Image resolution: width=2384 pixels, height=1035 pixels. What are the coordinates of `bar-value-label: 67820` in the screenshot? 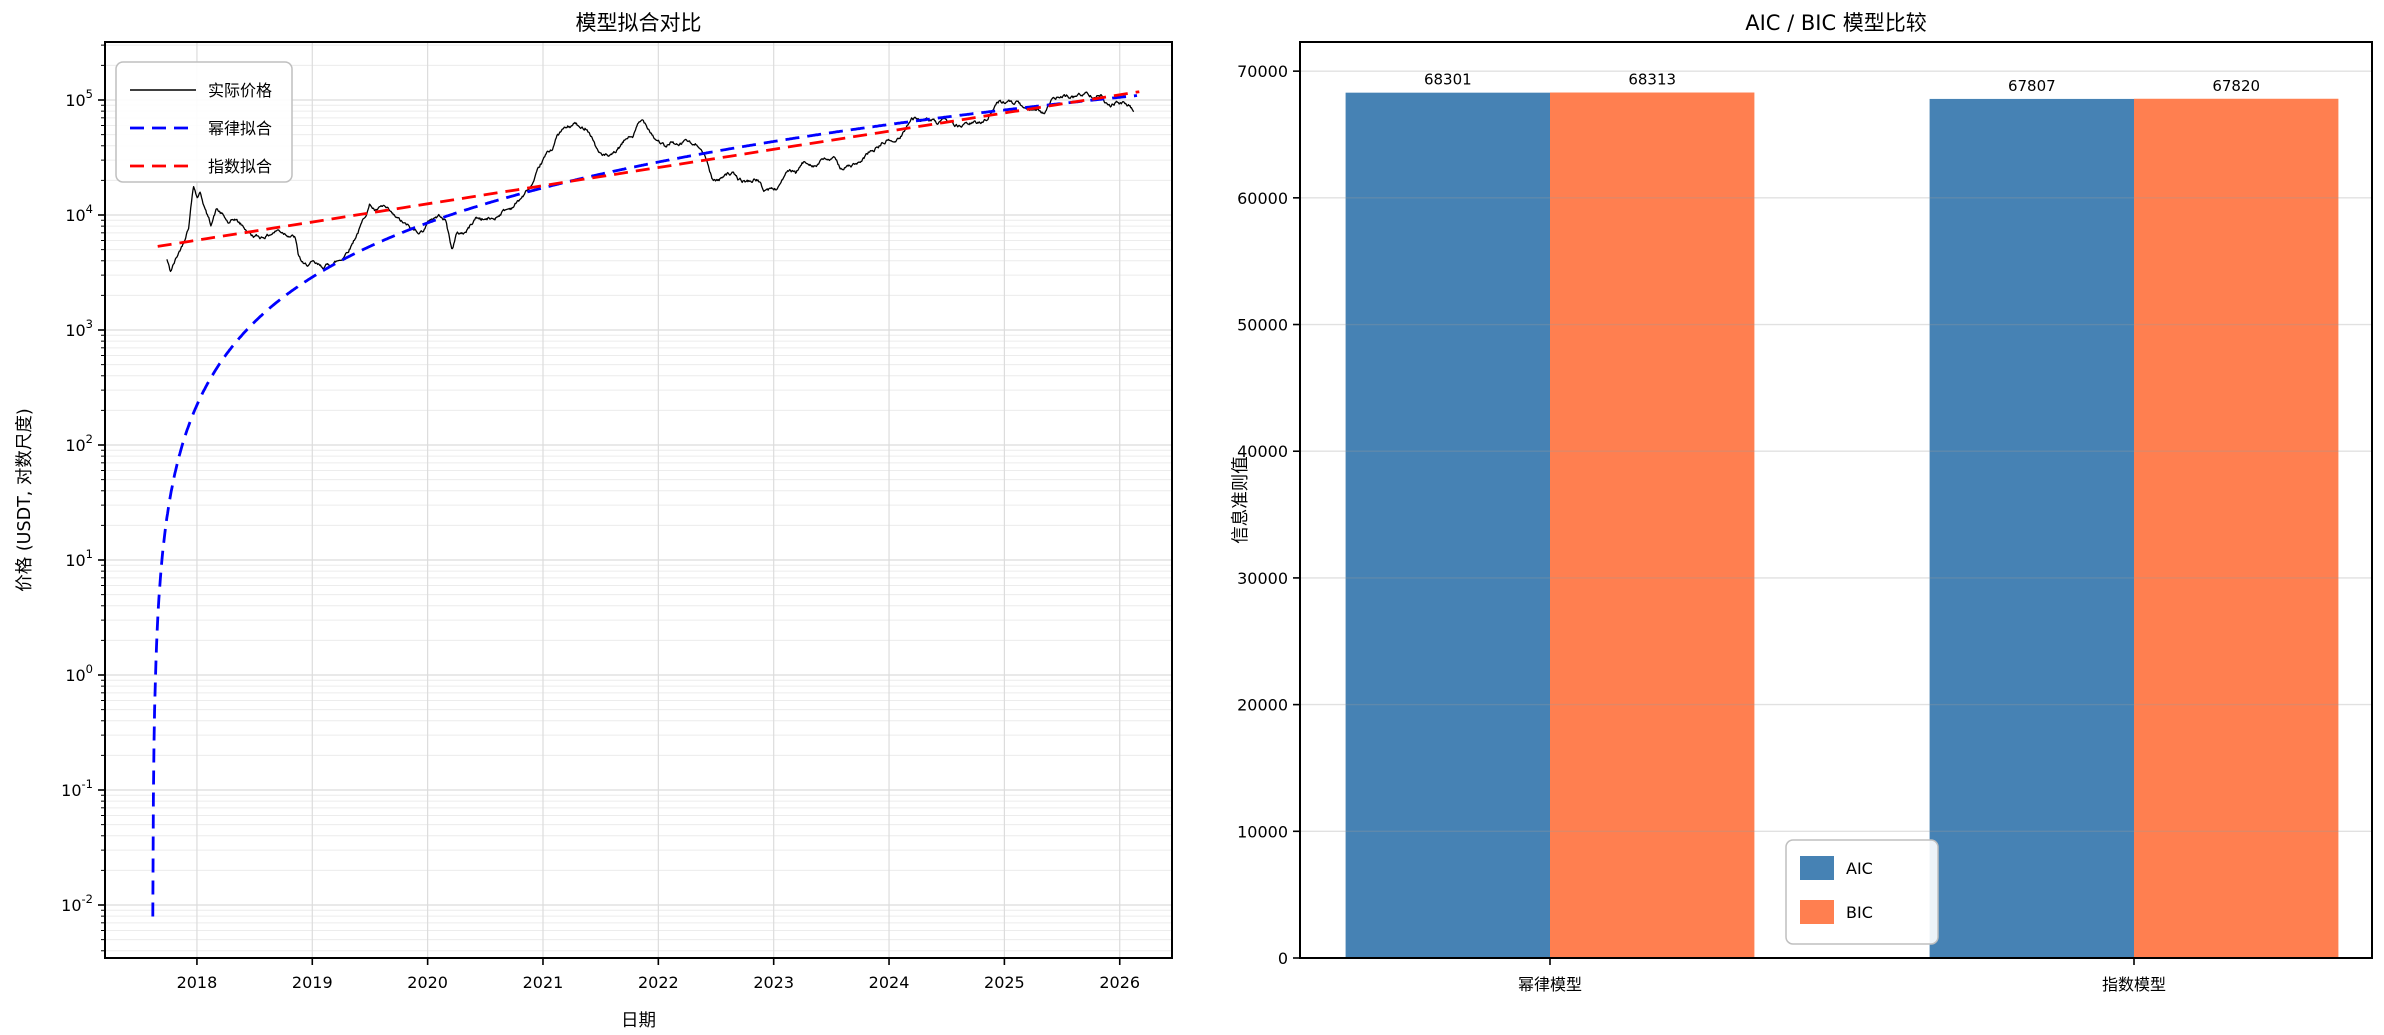 It's located at (2236, 86).